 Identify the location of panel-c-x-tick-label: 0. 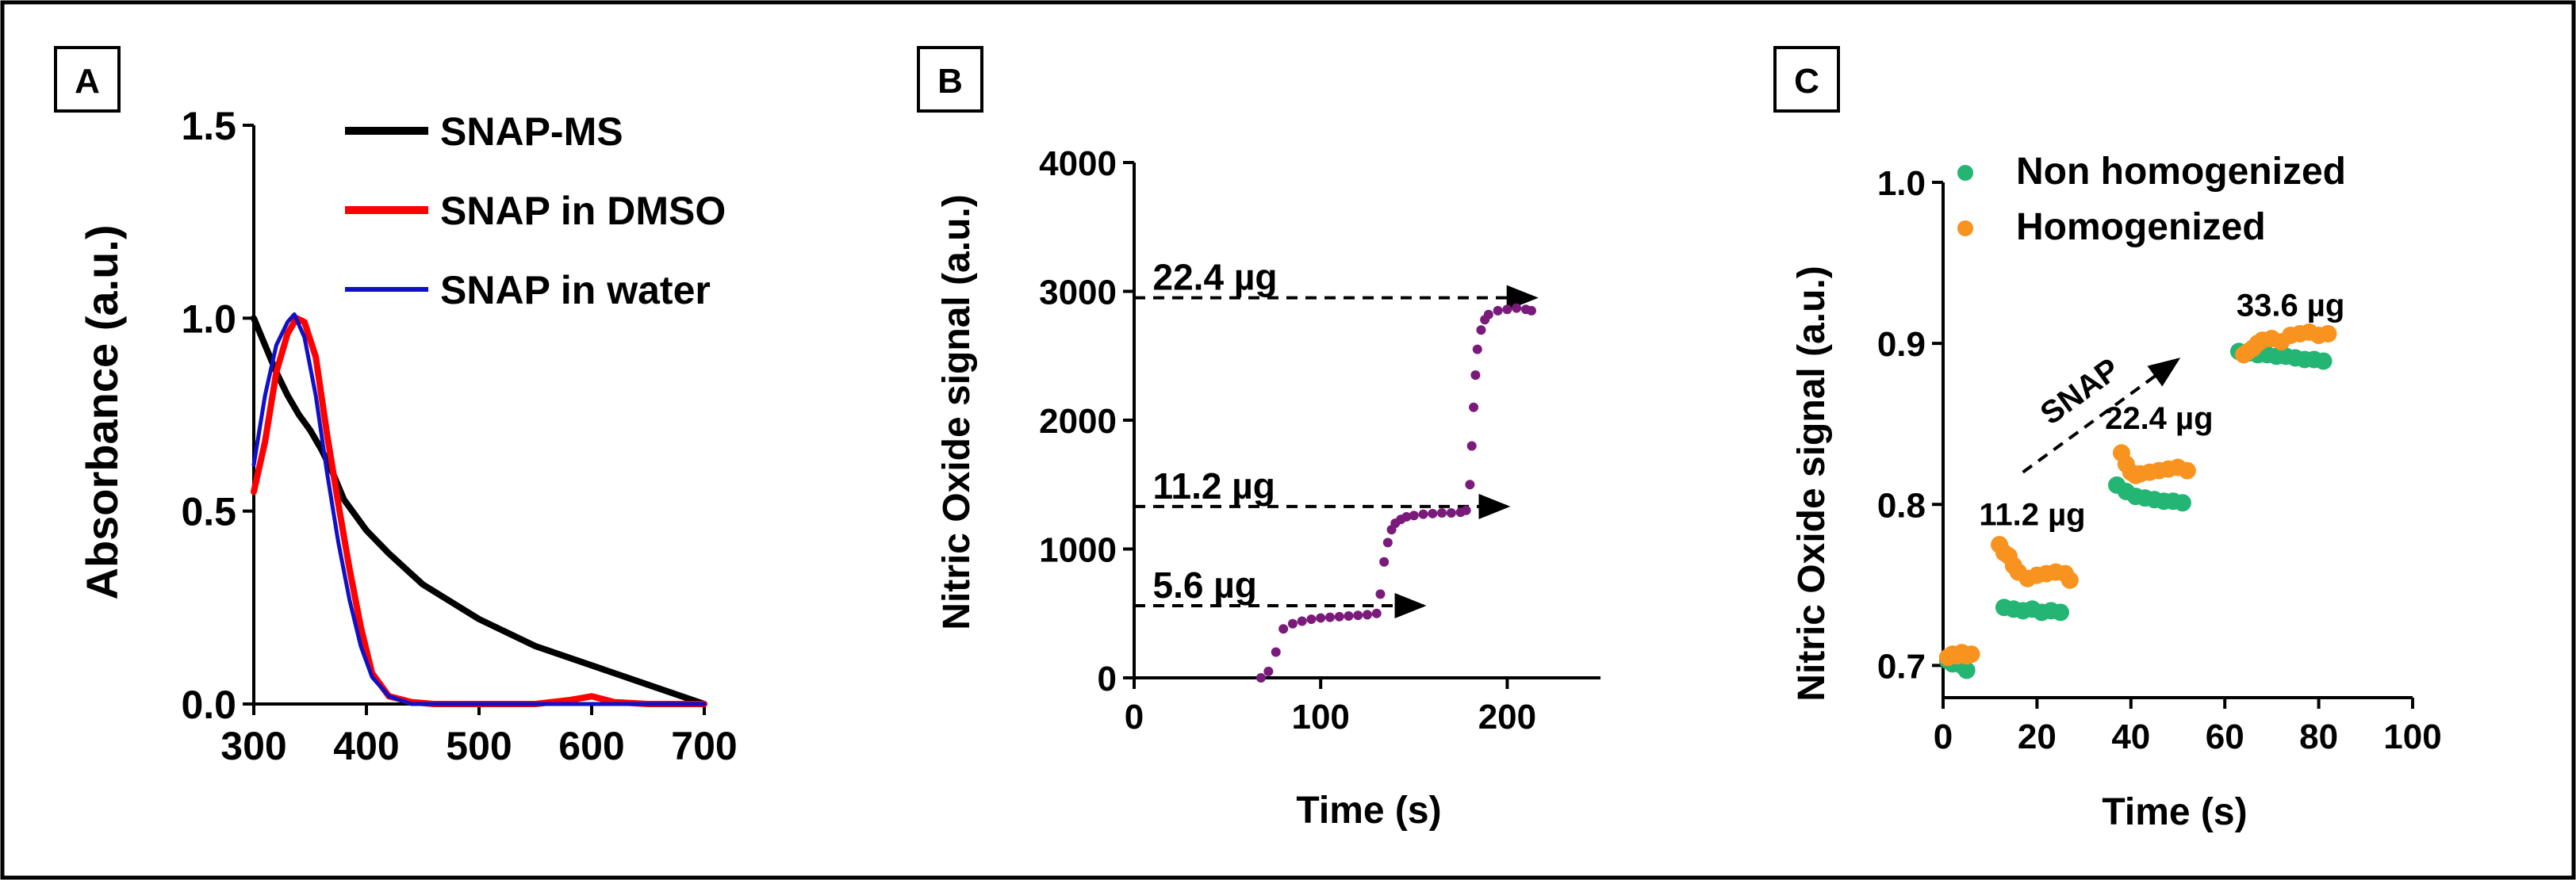
(1943, 736).